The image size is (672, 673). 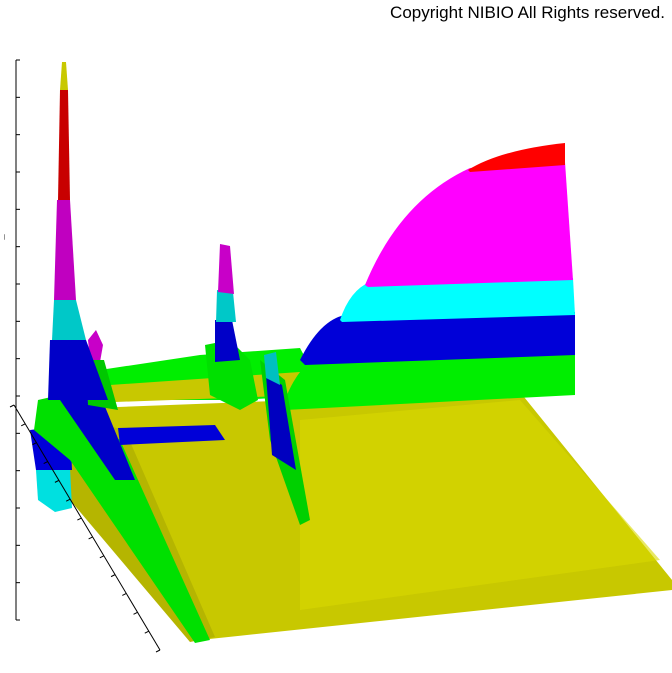 I want to click on ridge-band-cyan, so click(x=54, y=490).